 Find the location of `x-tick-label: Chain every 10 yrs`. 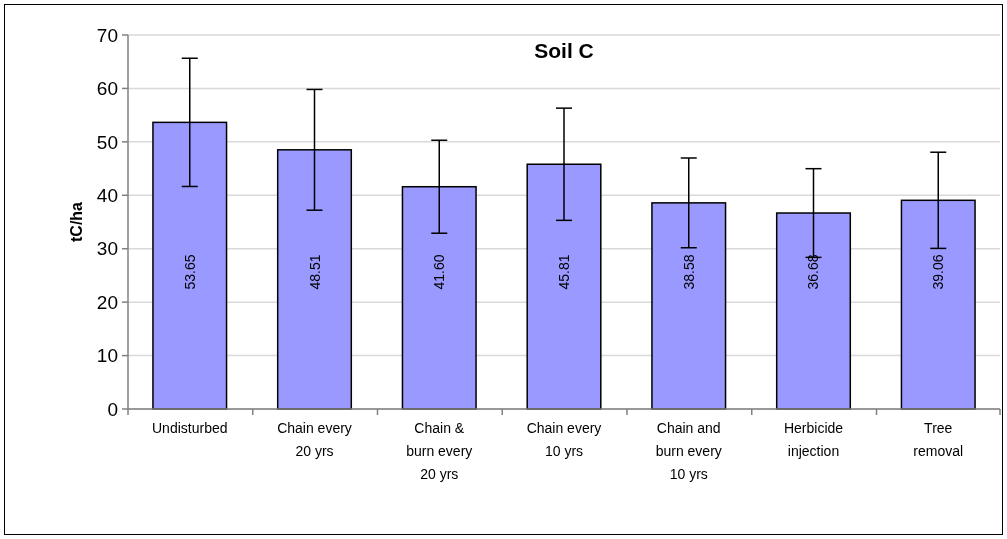

x-tick-label: Chain every 10 yrs is located at coordinates (564, 439).